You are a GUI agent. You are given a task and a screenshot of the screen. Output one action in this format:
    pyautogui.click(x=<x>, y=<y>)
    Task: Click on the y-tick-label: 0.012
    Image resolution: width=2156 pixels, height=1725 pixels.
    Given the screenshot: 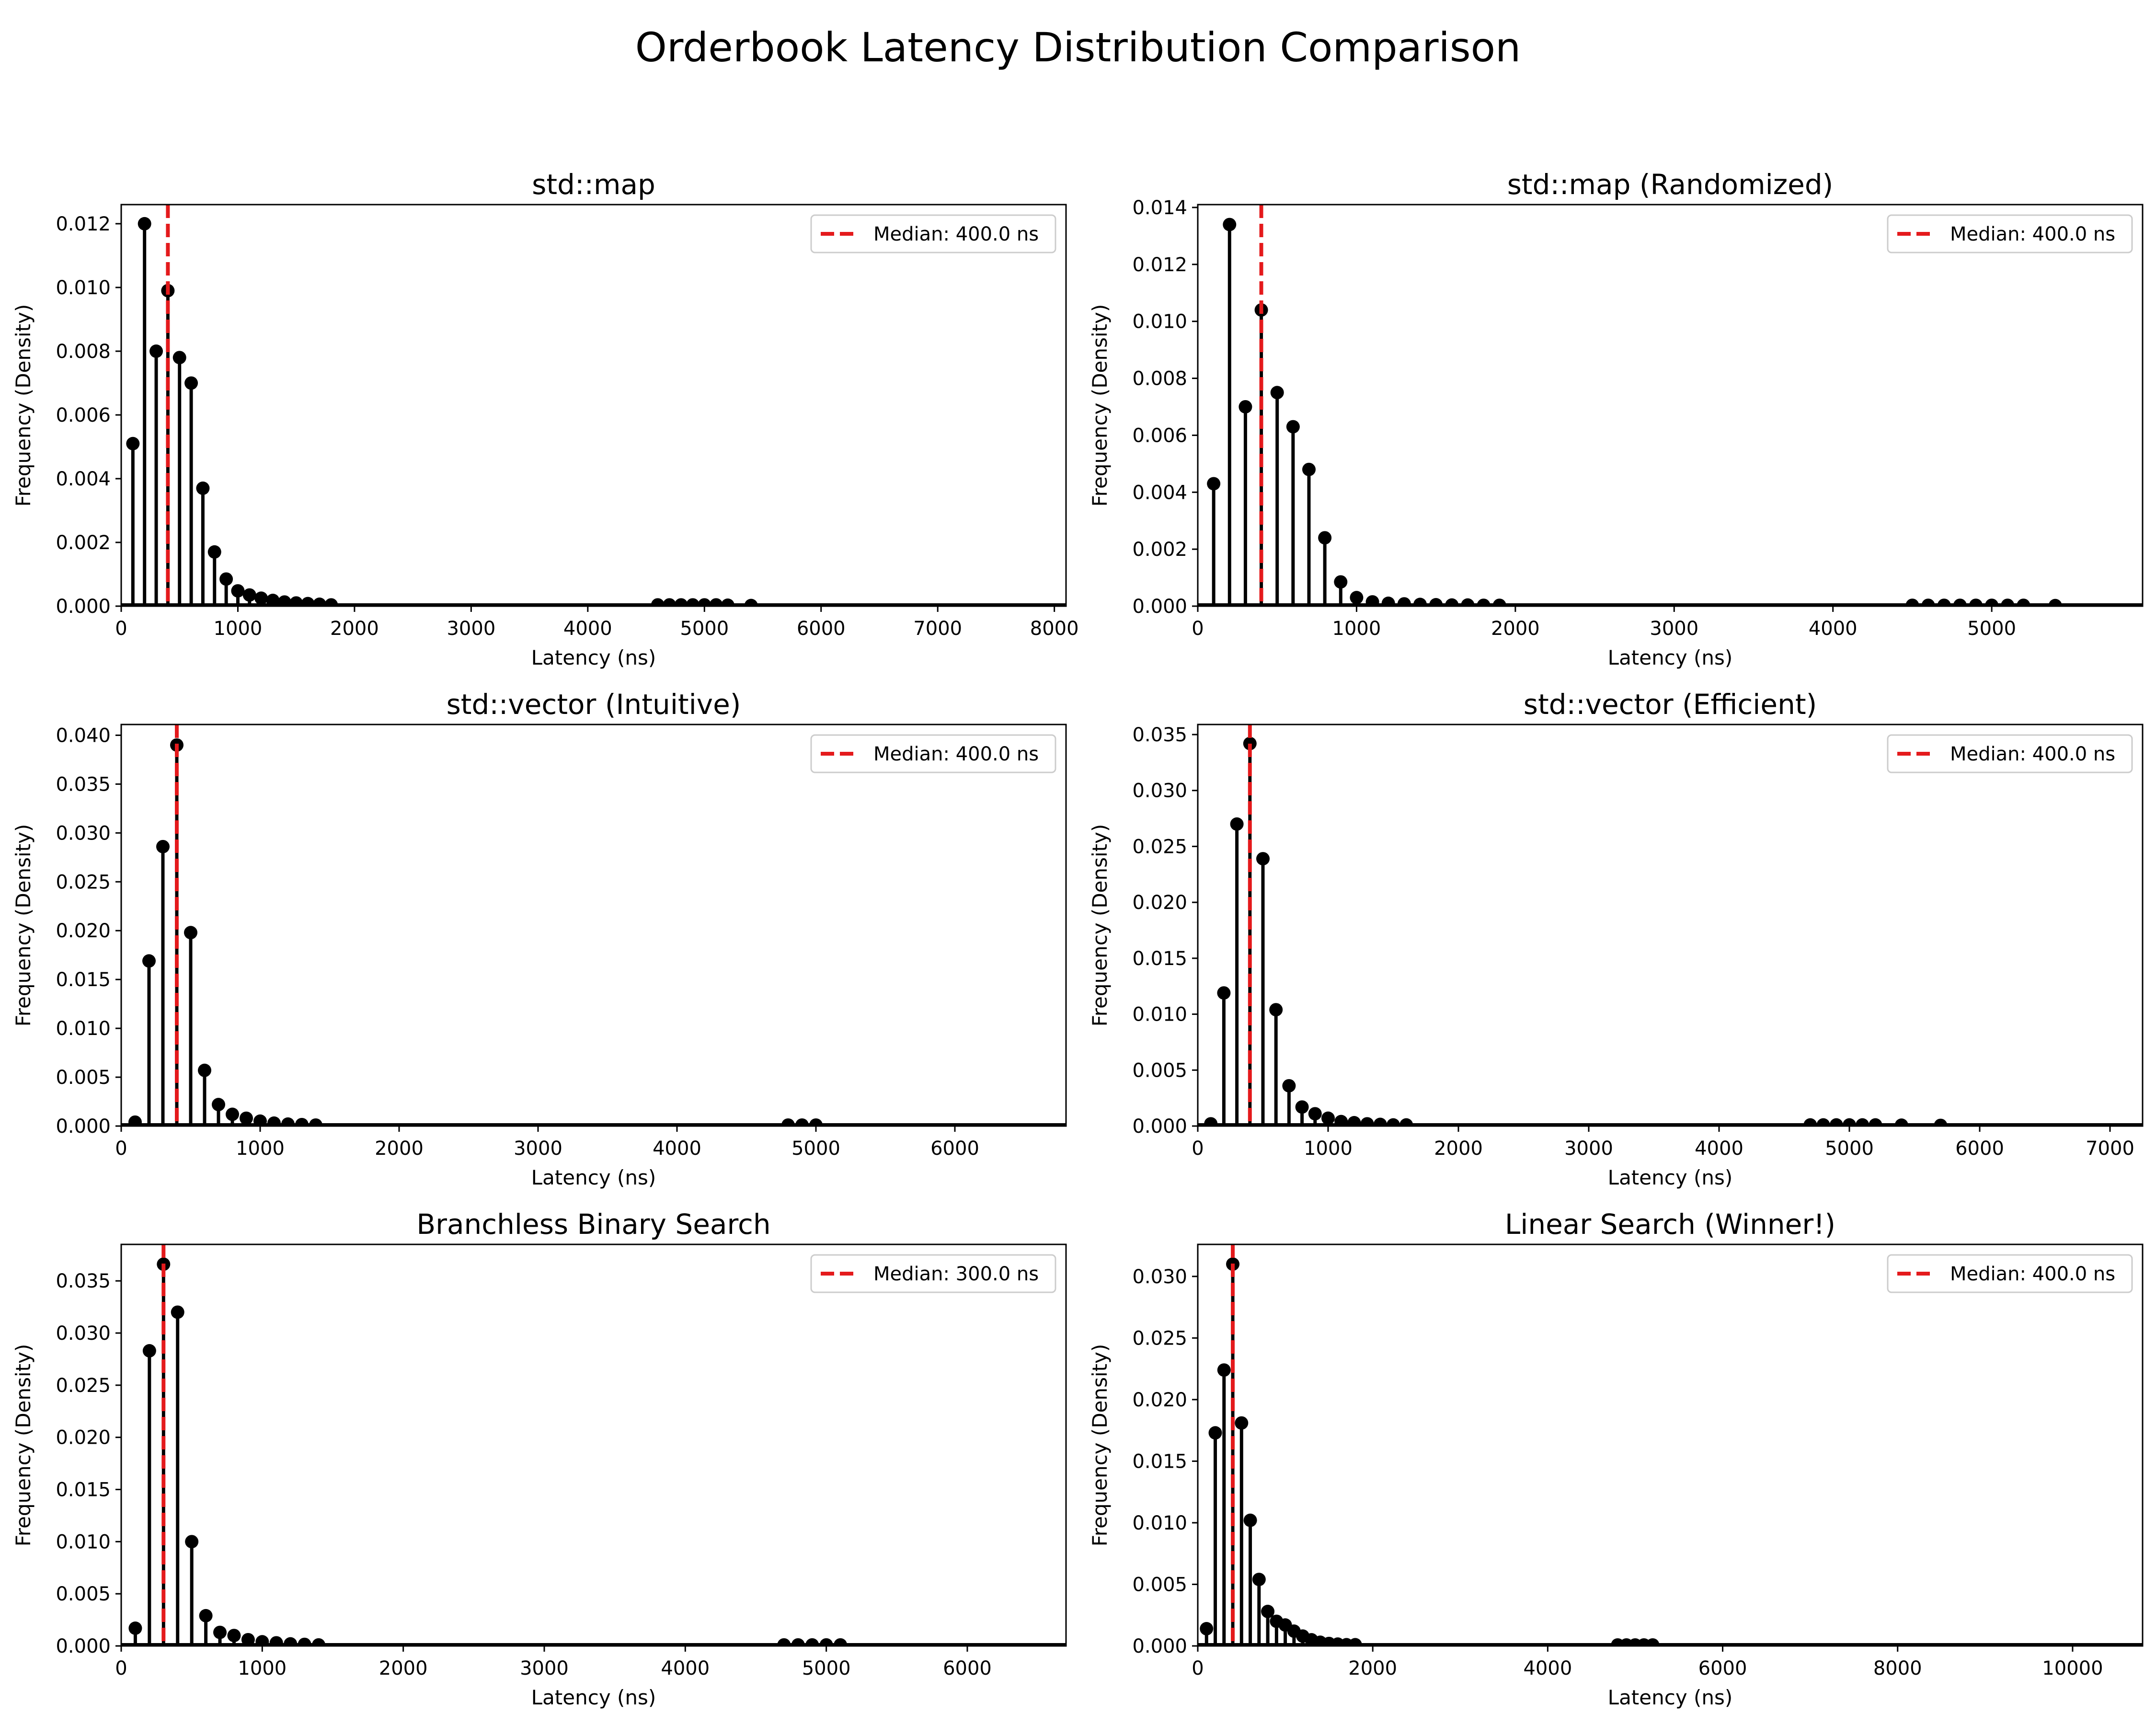 What is the action you would take?
    pyautogui.click(x=1159, y=265)
    